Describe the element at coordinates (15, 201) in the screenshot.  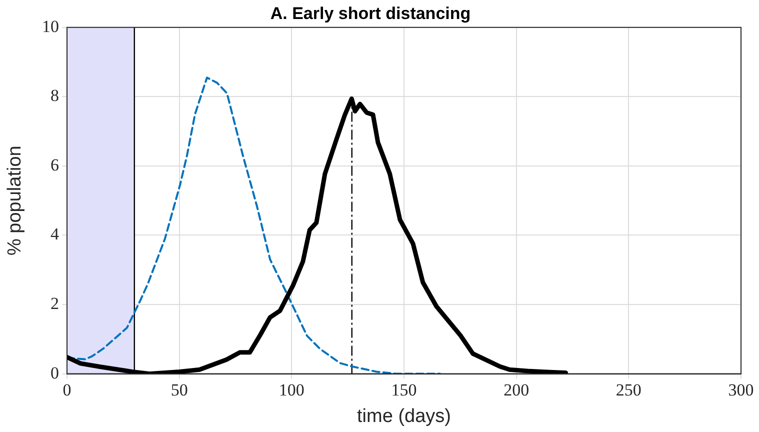
I see `y-axis-title: % population` at that location.